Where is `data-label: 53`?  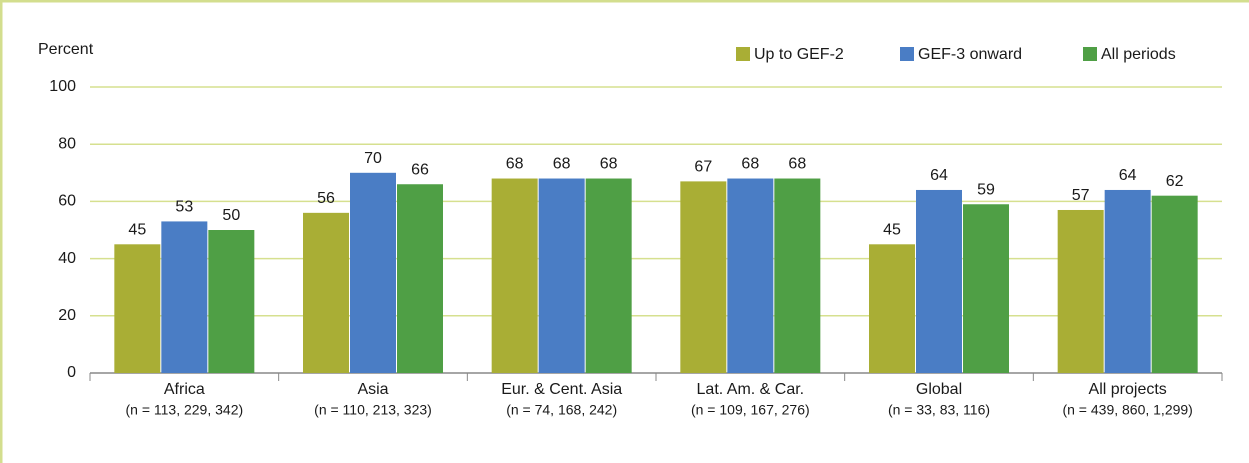 data-label: 53 is located at coordinates (184, 207).